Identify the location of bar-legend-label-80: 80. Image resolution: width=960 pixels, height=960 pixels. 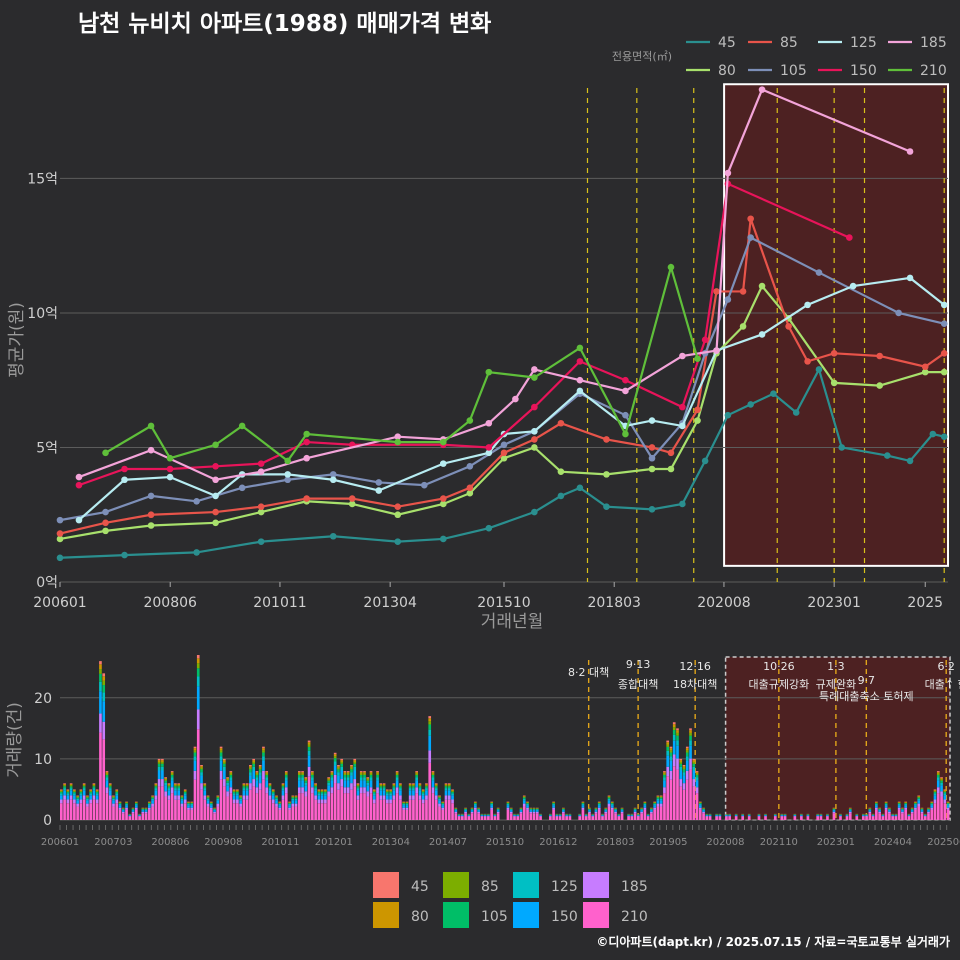
(420, 917).